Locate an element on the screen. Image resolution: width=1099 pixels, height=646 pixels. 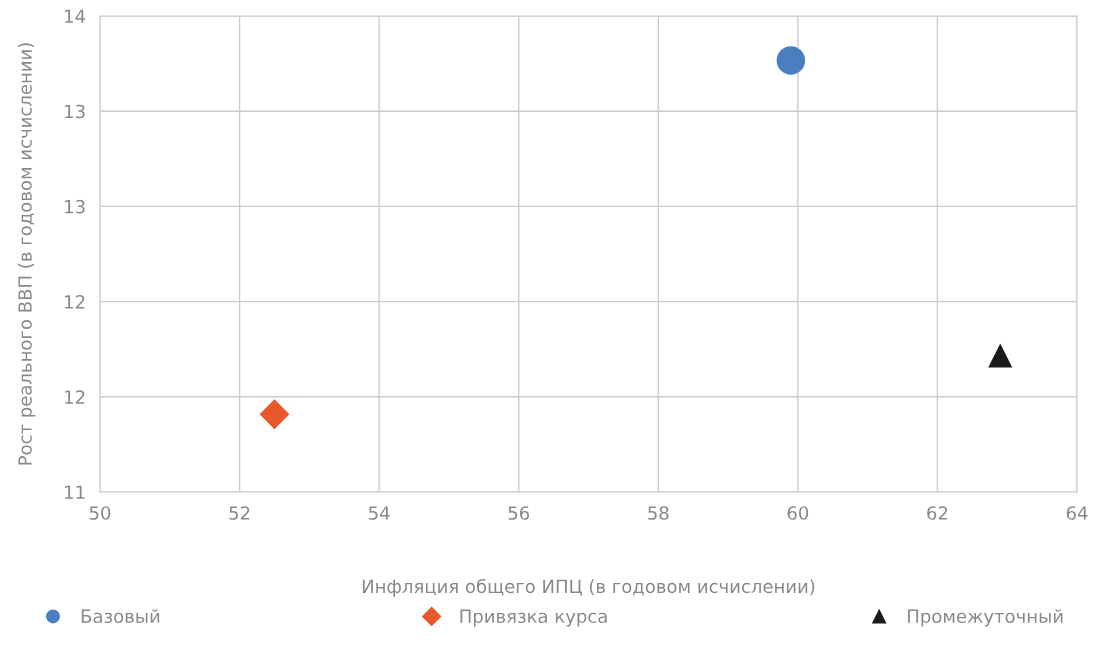
x-axis-title: Инфляция общего ИПЦ (в годовом исчислении) is located at coordinates (588, 587).